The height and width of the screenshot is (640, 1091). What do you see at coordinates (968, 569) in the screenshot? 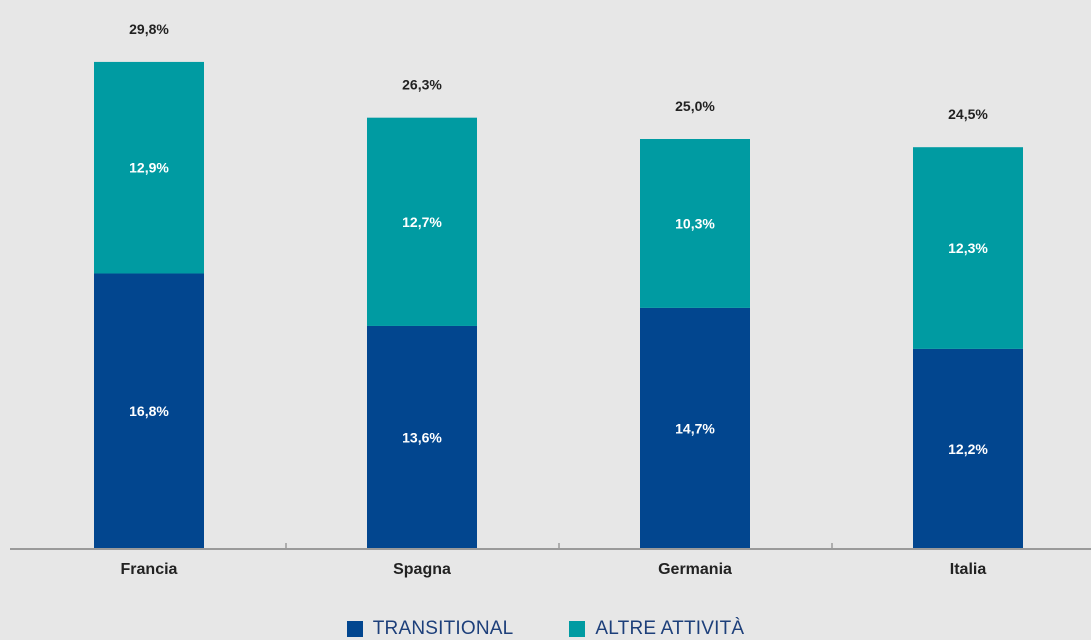
I see `category-label-italia: Italia` at bounding box center [968, 569].